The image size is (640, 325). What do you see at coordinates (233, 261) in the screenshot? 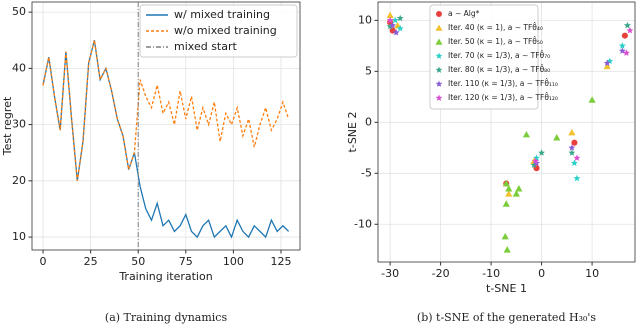
I see `x-tick-label: 100` at bounding box center [233, 261].